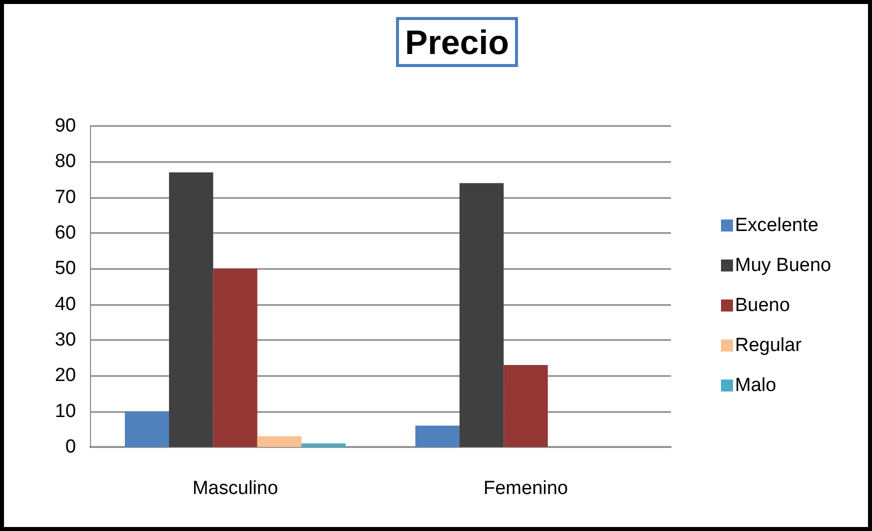 The image size is (872, 531). Describe the element at coordinates (65, 375) in the screenshot. I see `y-tick-label: 20` at that location.